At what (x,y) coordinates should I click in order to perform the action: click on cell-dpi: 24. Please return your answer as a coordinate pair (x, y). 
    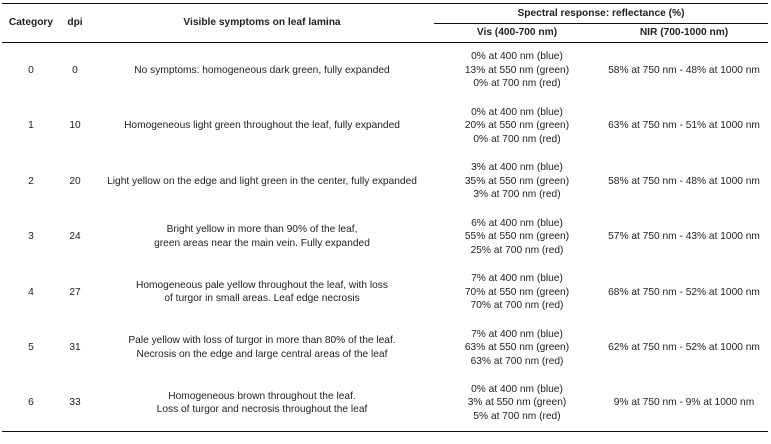
    Looking at the image, I should click on (75, 236).